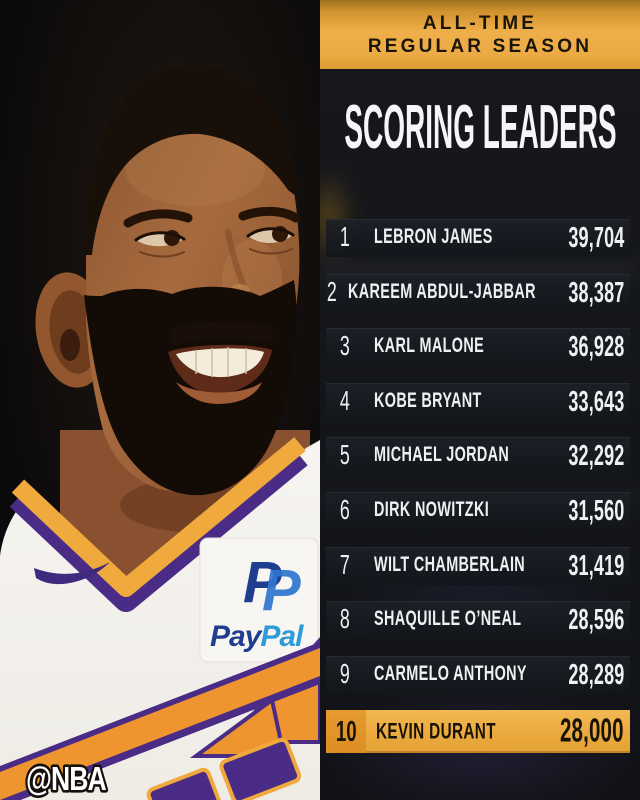 The width and height of the screenshot is (640, 800). I want to click on paypal-logo: P P PayPal, so click(259, 600).